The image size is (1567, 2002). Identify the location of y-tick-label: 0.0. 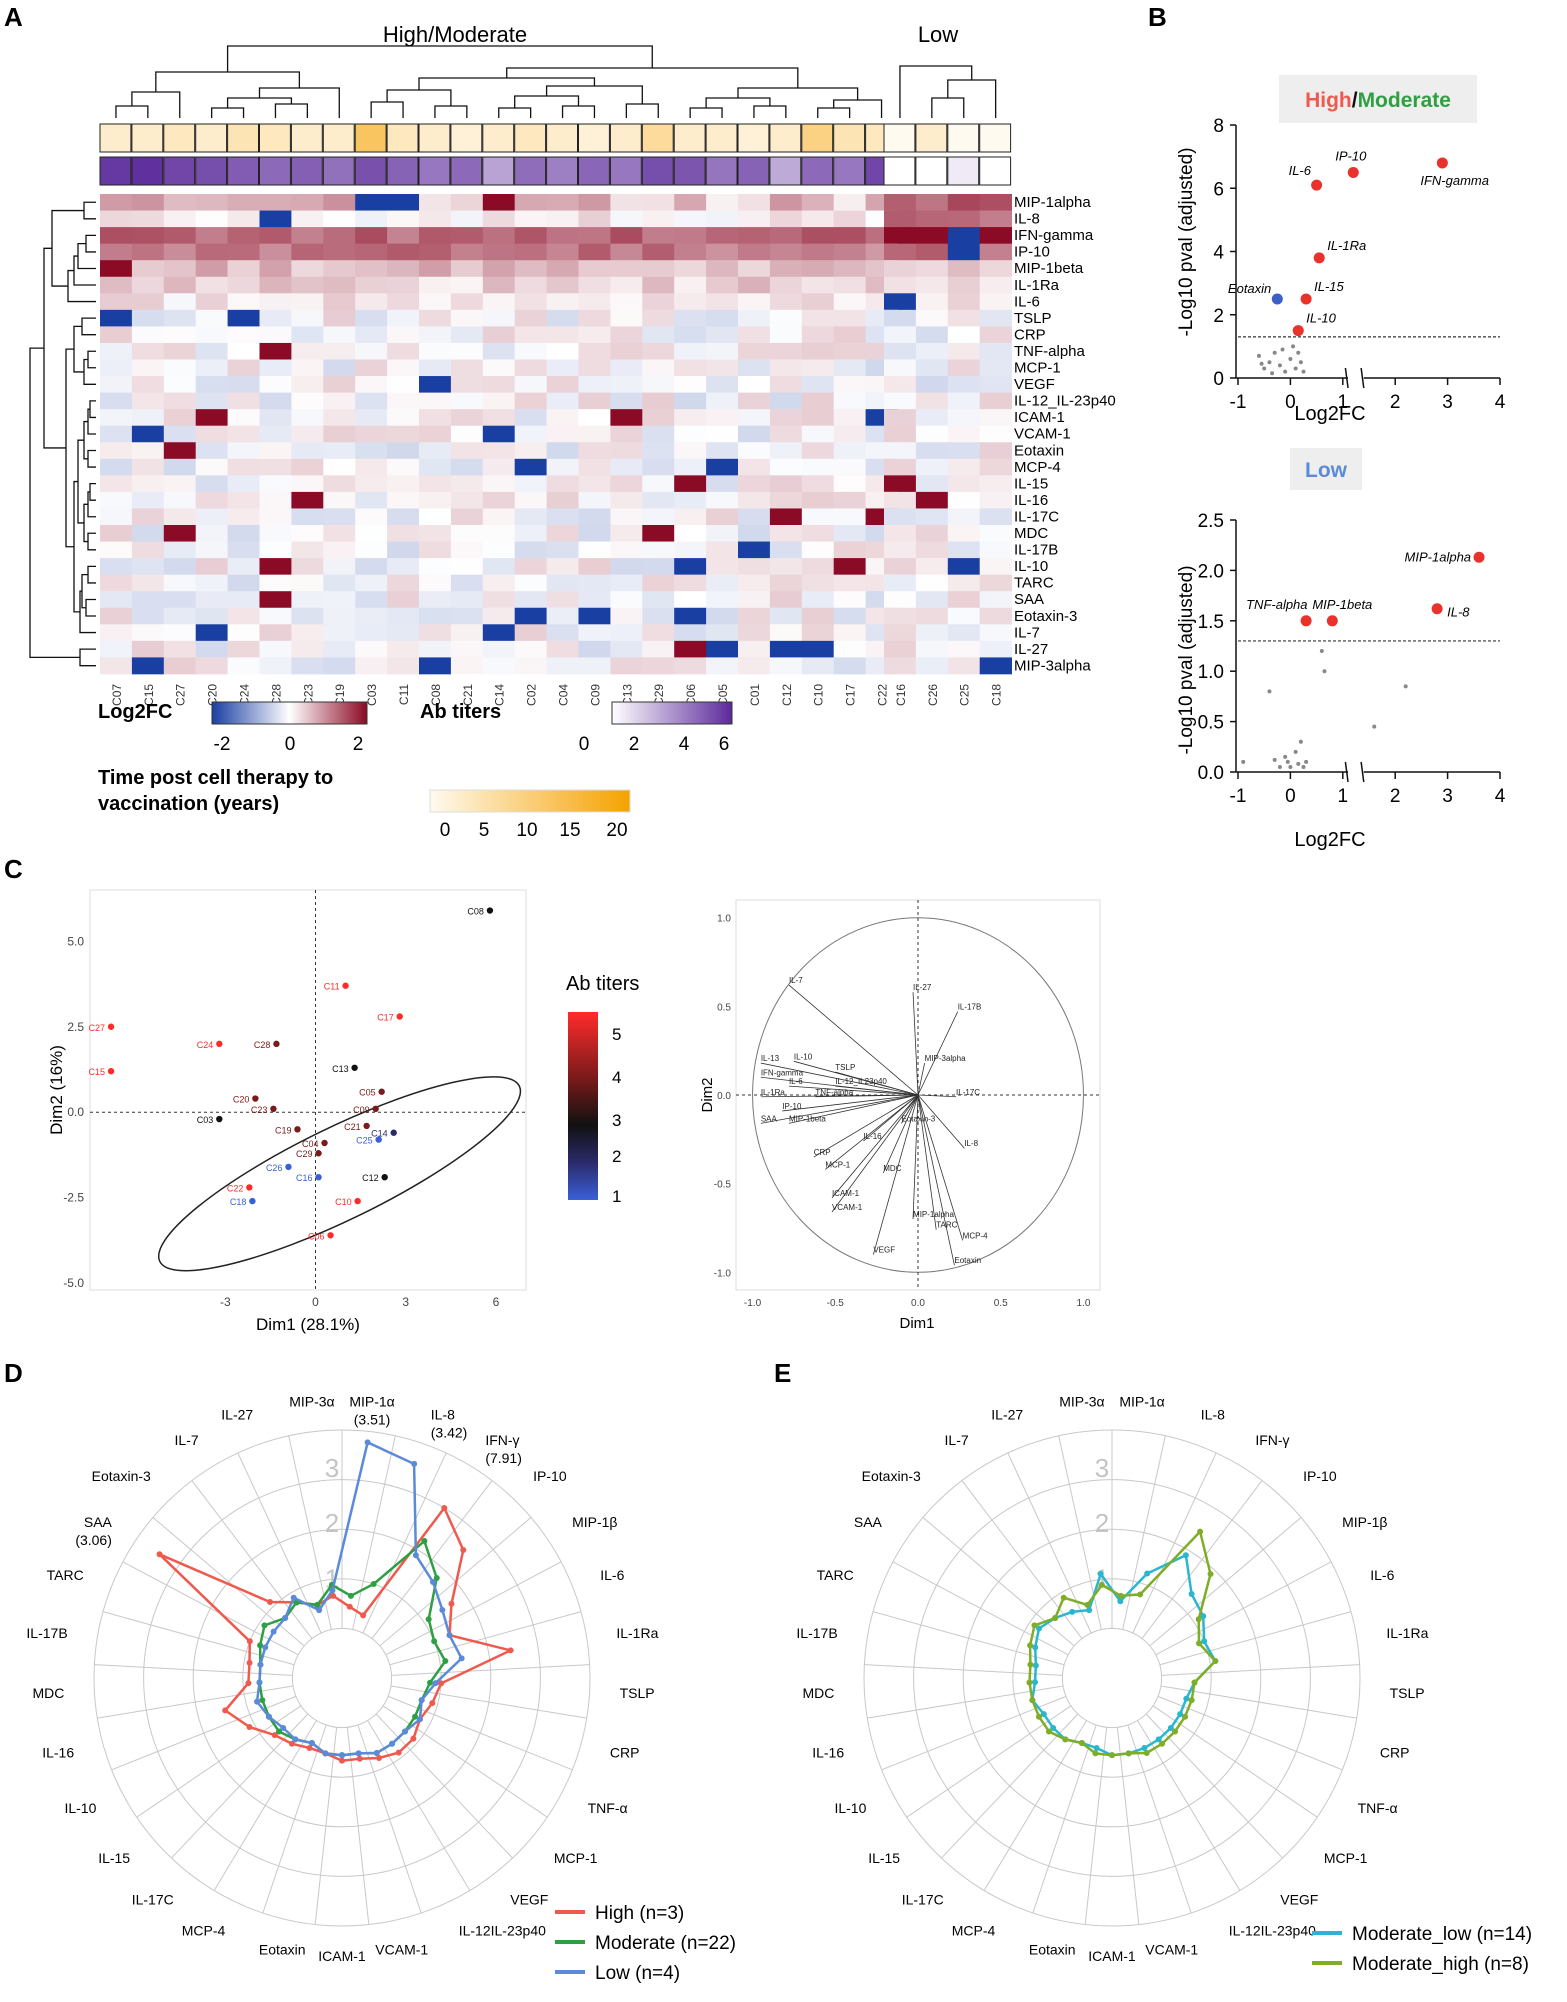
(75, 1112).